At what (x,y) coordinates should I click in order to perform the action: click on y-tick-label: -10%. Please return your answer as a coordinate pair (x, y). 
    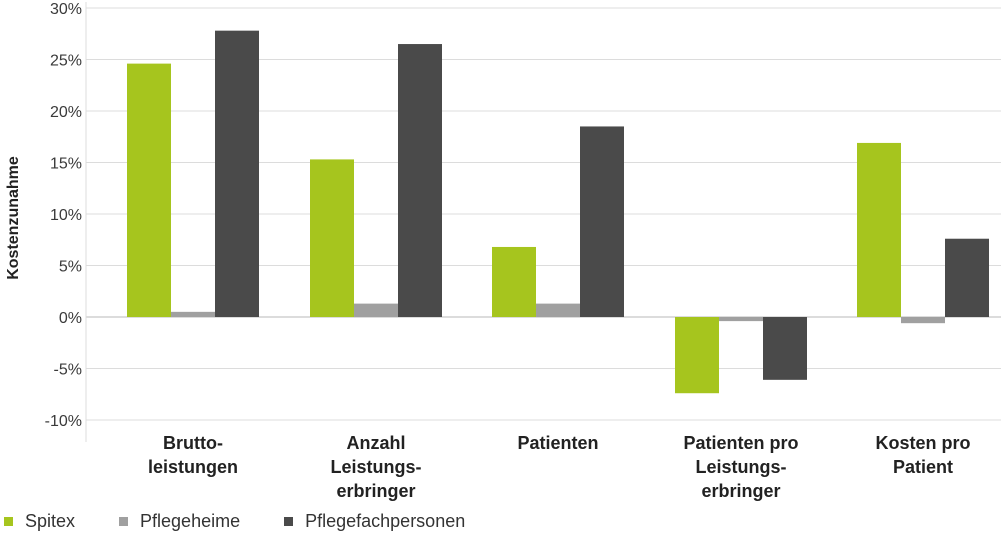
    Looking at the image, I should click on (63, 421).